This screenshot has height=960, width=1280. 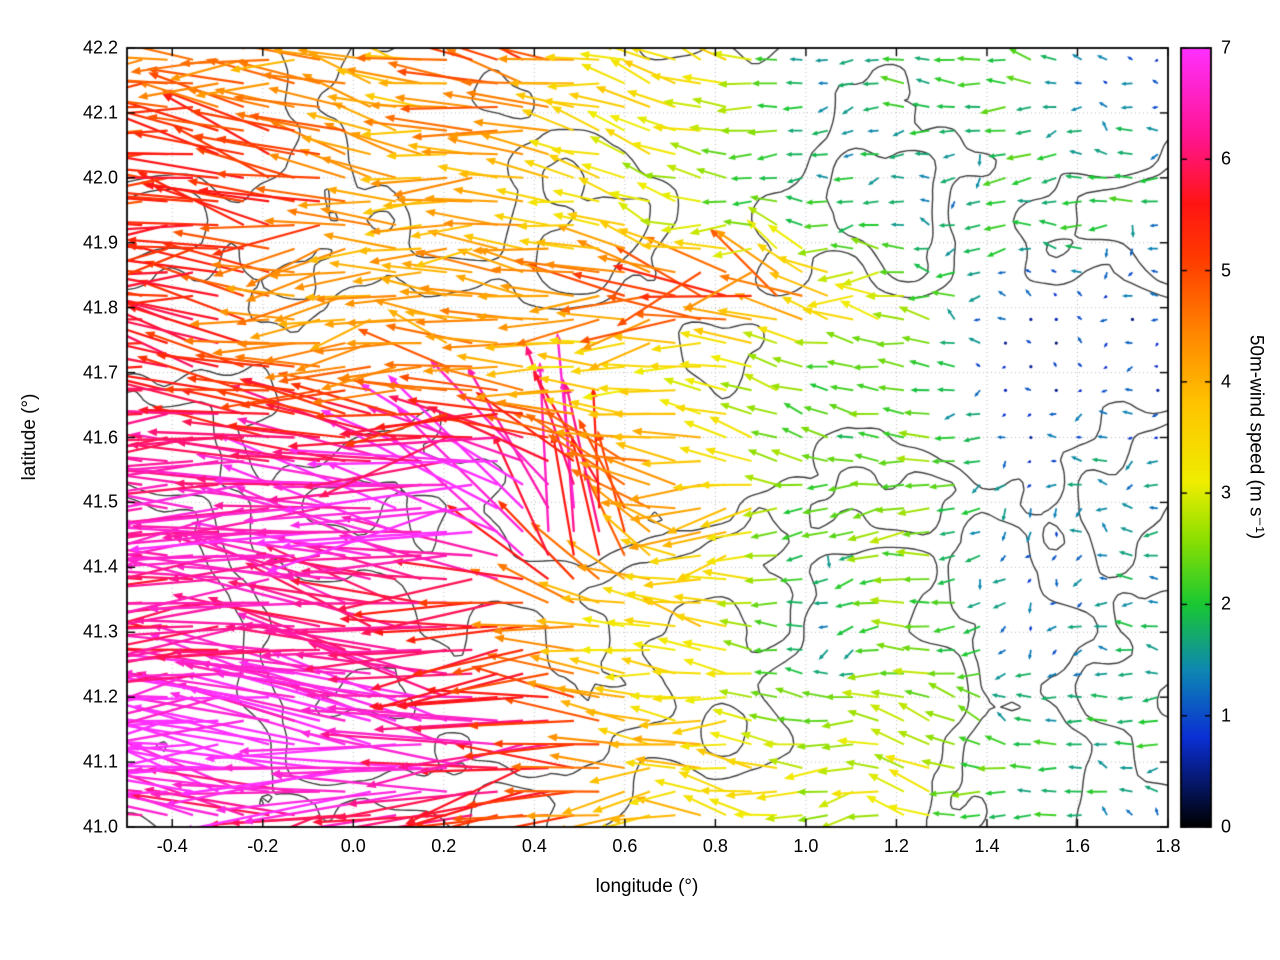 What do you see at coordinates (1226, 270) in the screenshot?
I see `colorbar-tick-label: 5` at bounding box center [1226, 270].